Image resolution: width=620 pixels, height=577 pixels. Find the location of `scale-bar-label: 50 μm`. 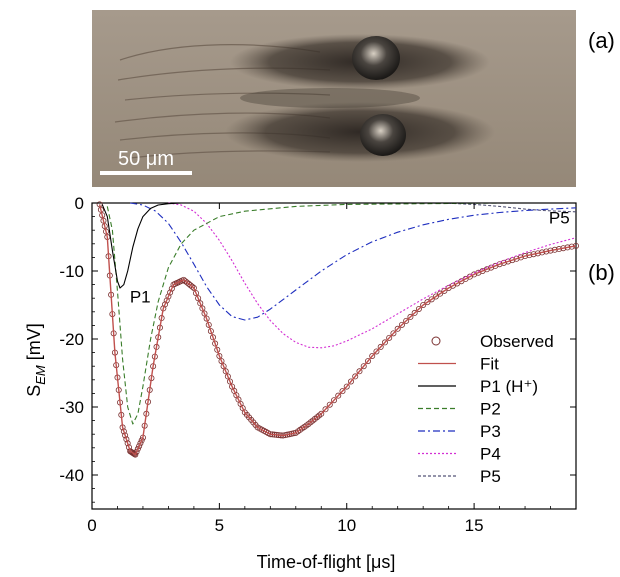

scale-bar-label: 50 μm is located at coordinates (146, 159).